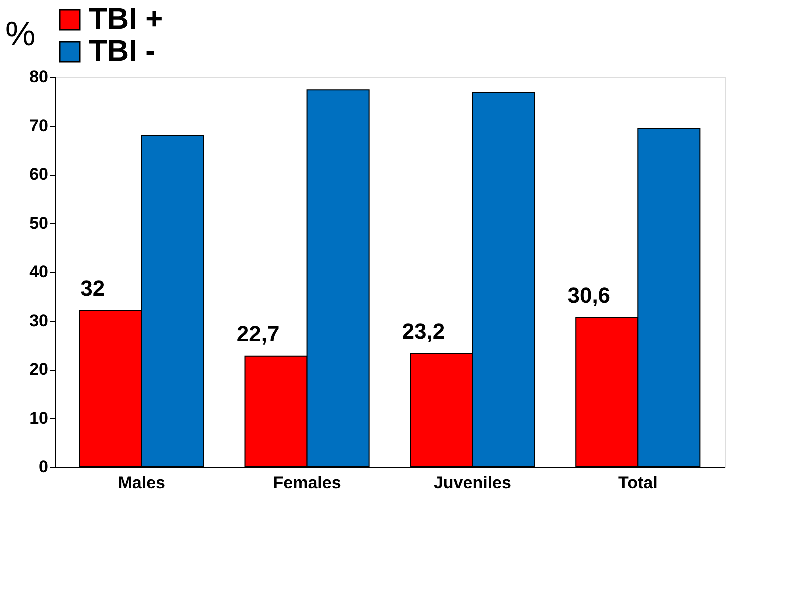 This screenshot has width=792, height=596. Describe the element at coordinates (39, 77) in the screenshot. I see `y-tick-label: 80` at that location.